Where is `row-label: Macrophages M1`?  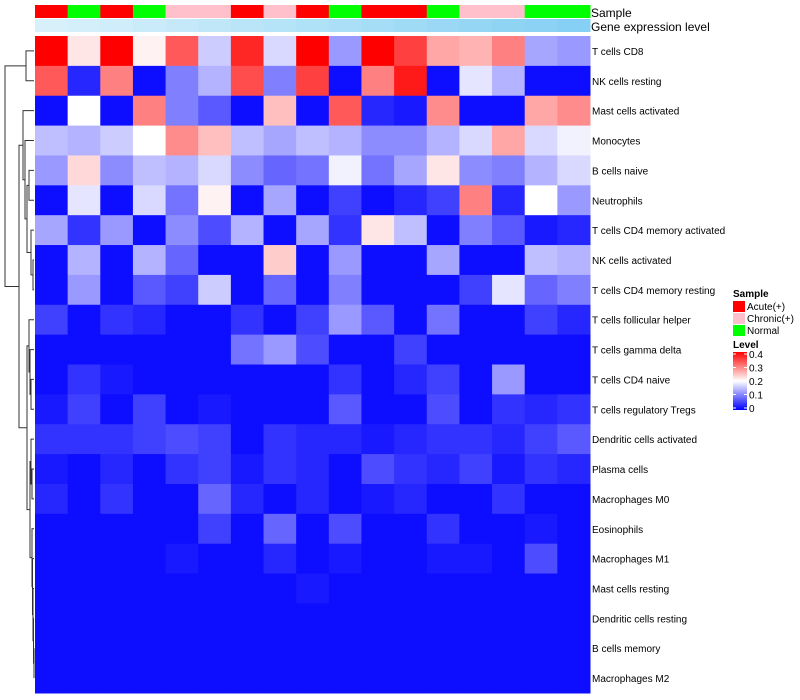 row-label: Macrophages M1 is located at coordinates (631, 560).